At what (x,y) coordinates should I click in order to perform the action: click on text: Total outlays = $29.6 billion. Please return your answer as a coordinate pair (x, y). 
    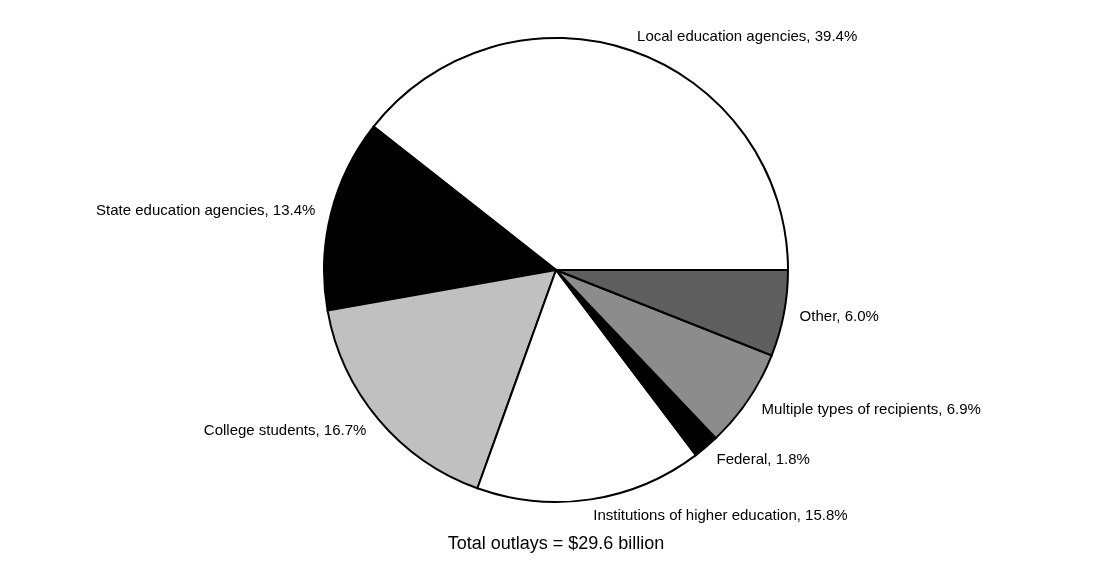
    Looking at the image, I should click on (556, 543).